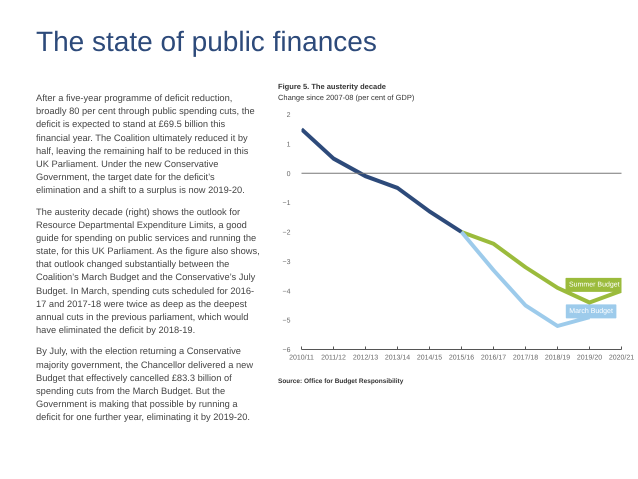  I want to click on text: By July, with the election returning a Conservative majority government, the Chancellor delivered a new Budget that effectively cancelled £83.3 billion of spending cuts from the March Budget. But the Government is making that possible by running a deficit for one further year, eliminating it by 2019-20., so click(145, 384).